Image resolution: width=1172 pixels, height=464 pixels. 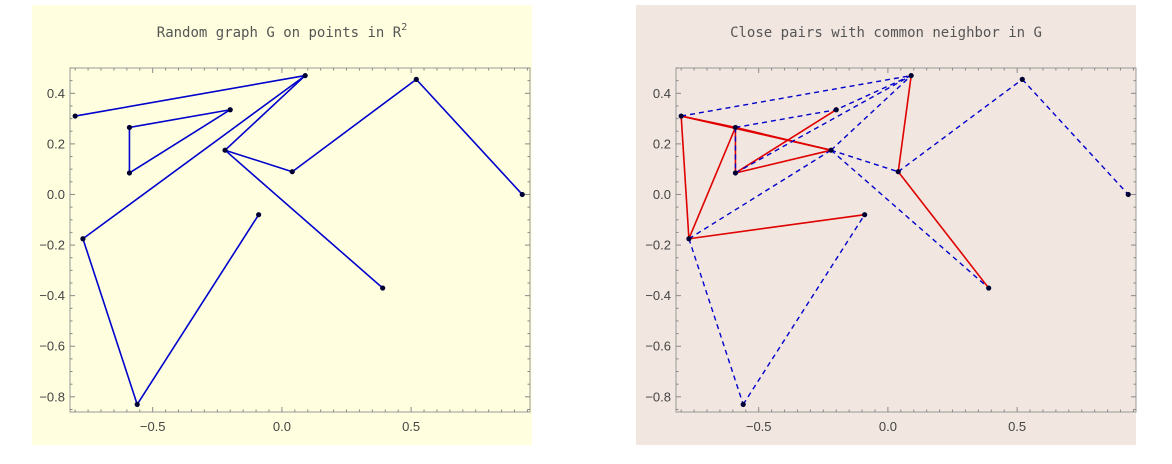 I want to click on chart-title: Close pairs with common neighbor in G, so click(x=886, y=33).